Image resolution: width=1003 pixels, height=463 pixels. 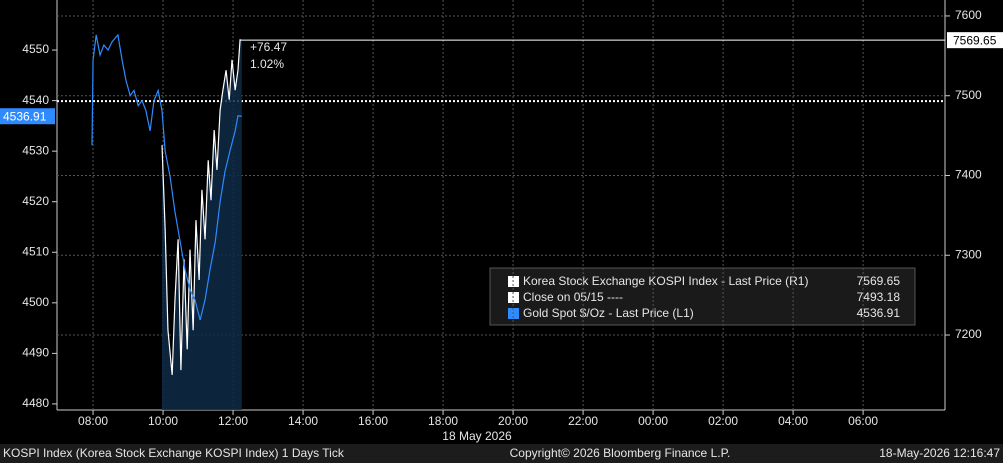 What do you see at coordinates (268, 47) in the screenshot?
I see `change-annotation: +76.47` at bounding box center [268, 47].